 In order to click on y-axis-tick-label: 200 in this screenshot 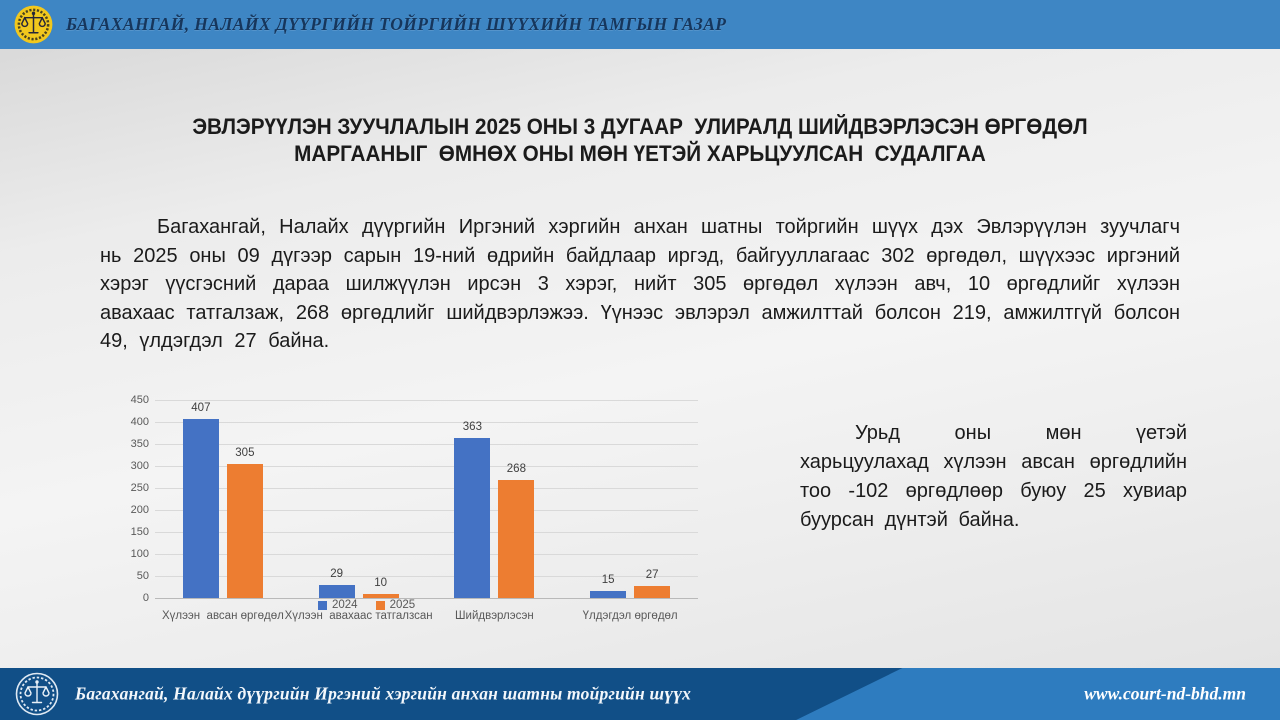, I will do `click(139, 509)`.